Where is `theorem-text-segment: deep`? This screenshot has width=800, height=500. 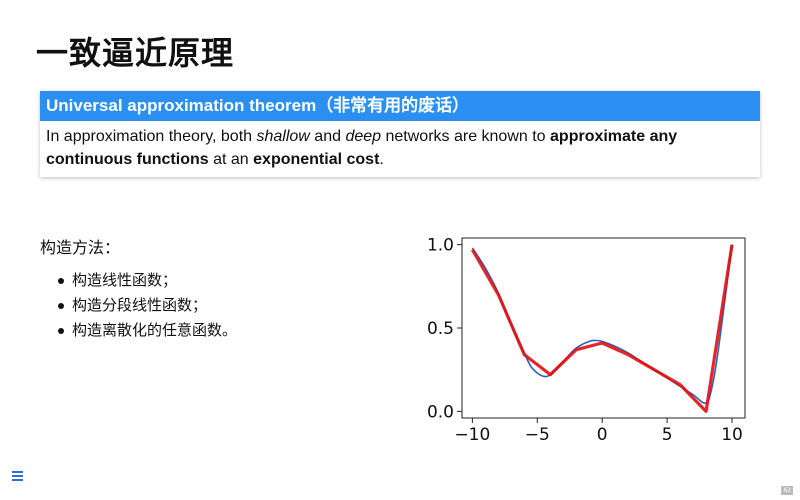
theorem-text-segment: deep is located at coordinates (363, 136).